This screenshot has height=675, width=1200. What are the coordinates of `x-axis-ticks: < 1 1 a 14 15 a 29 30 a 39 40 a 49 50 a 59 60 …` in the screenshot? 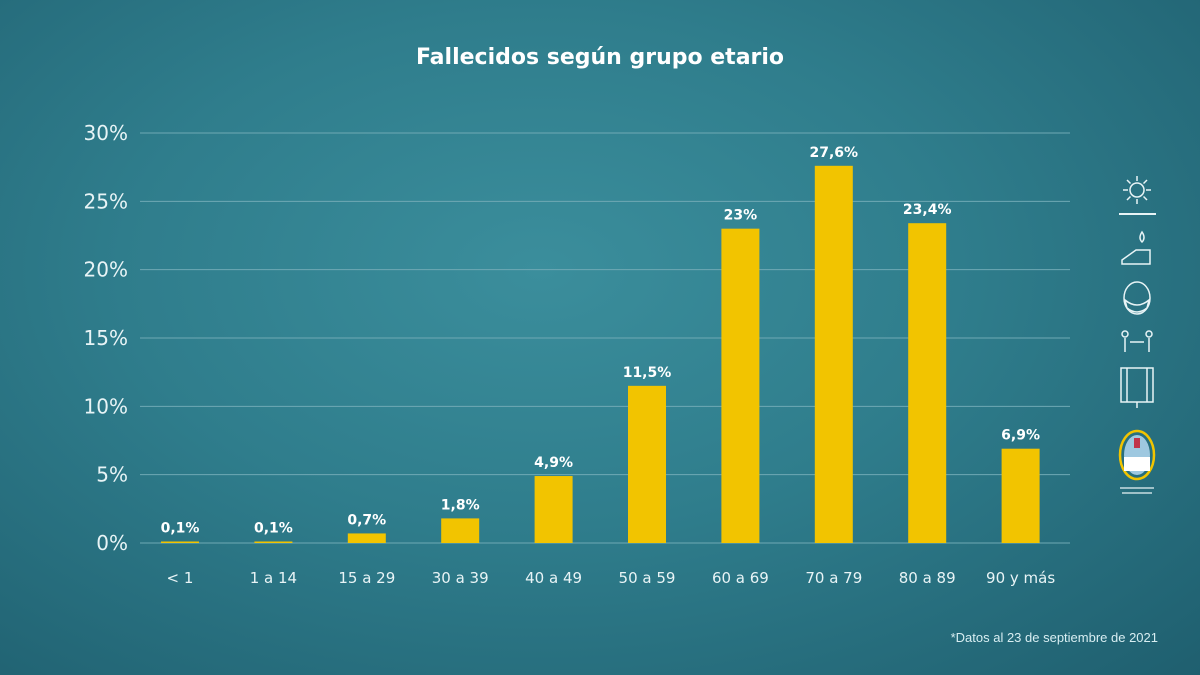 It's located at (611, 578).